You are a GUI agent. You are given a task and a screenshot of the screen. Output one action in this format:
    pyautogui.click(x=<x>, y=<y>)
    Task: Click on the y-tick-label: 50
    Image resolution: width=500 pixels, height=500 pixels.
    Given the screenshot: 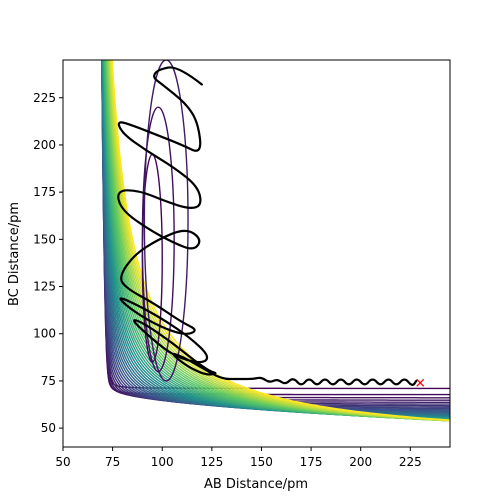 What is the action you would take?
    pyautogui.click(x=48, y=428)
    